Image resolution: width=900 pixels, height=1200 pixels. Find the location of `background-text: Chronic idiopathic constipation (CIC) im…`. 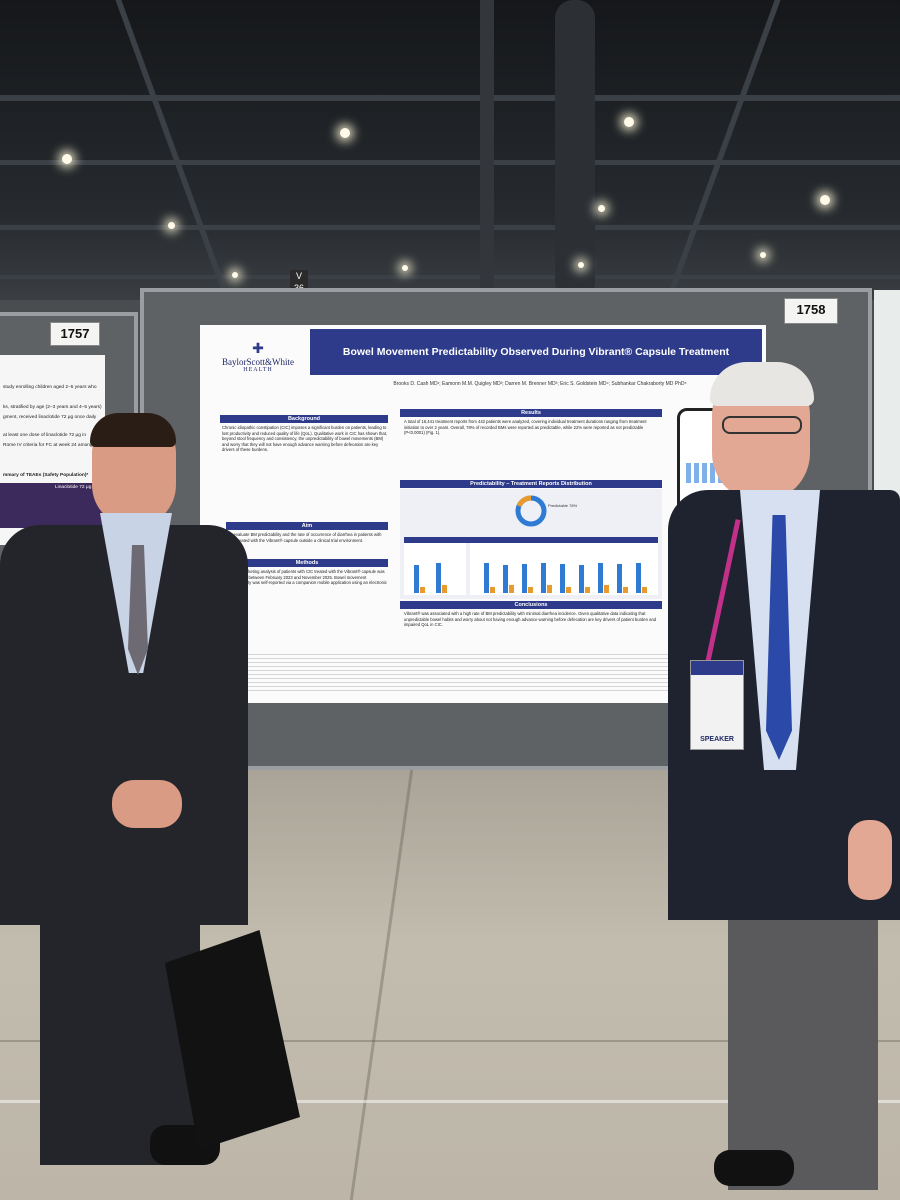

background-text: Chronic idiopathic constipation (CIC) im… is located at coordinates (305, 471).